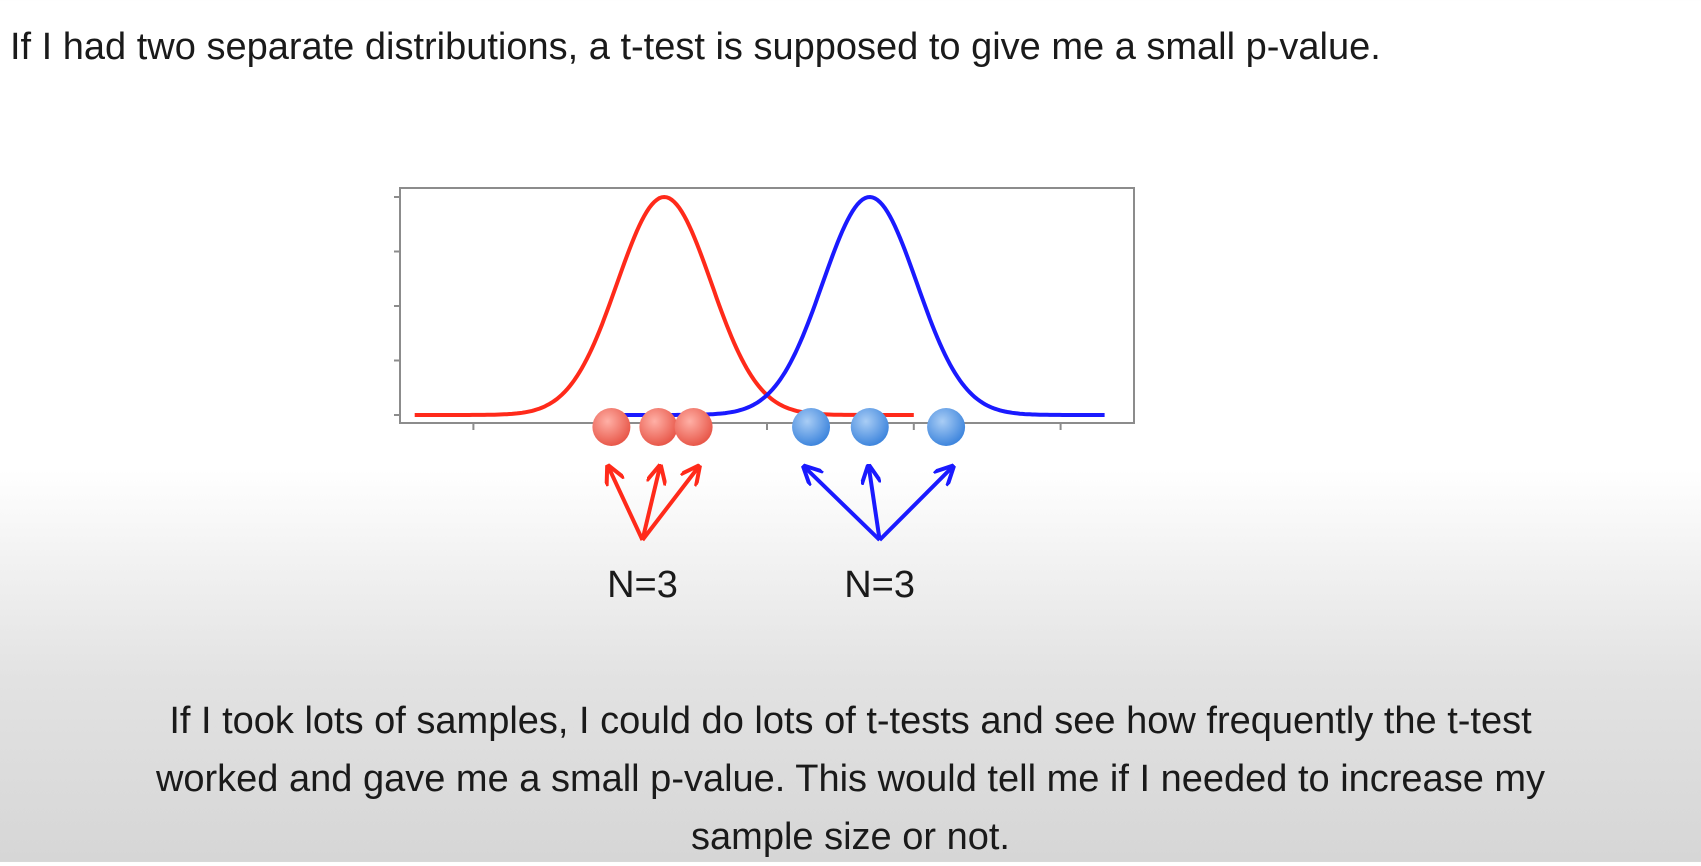 Image resolution: width=1701 pixels, height=866 pixels. I want to click on plot-frame, so click(767, 305).